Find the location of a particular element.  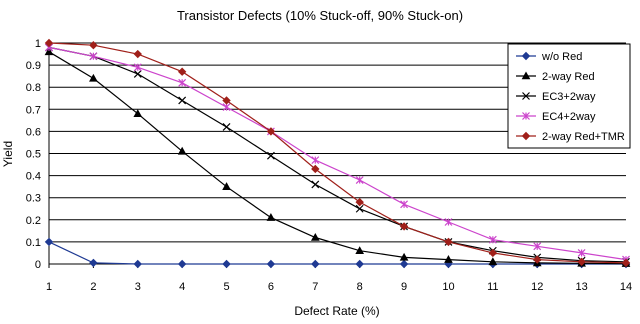

y-tick-label: 0.6 is located at coordinates (33, 132).